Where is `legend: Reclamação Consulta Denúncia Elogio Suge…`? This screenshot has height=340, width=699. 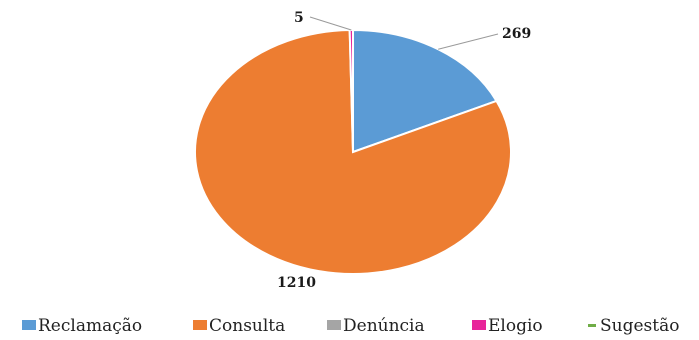 legend: Reclamação Consulta Denúncia Elogio Suge… is located at coordinates (350, 326).